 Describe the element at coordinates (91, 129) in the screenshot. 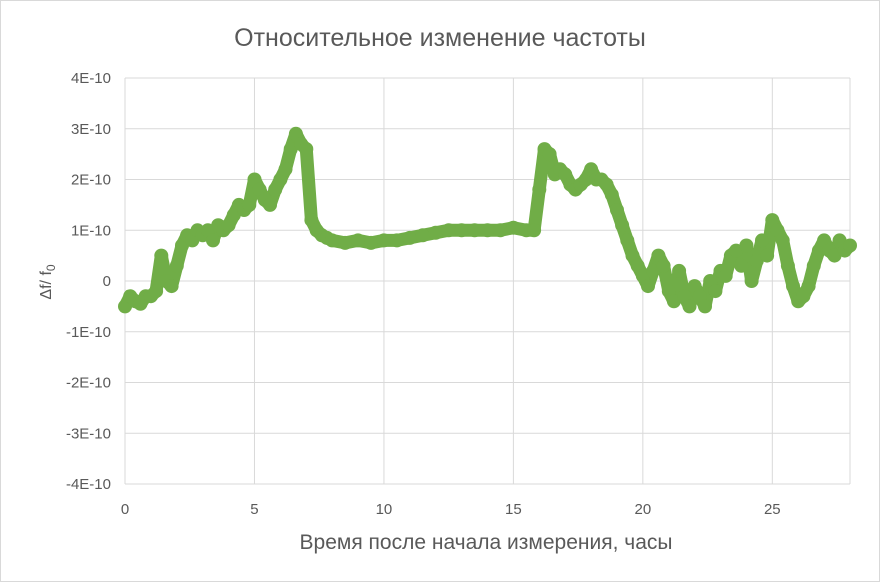

I see `y-tick-label: 3E-10` at that location.